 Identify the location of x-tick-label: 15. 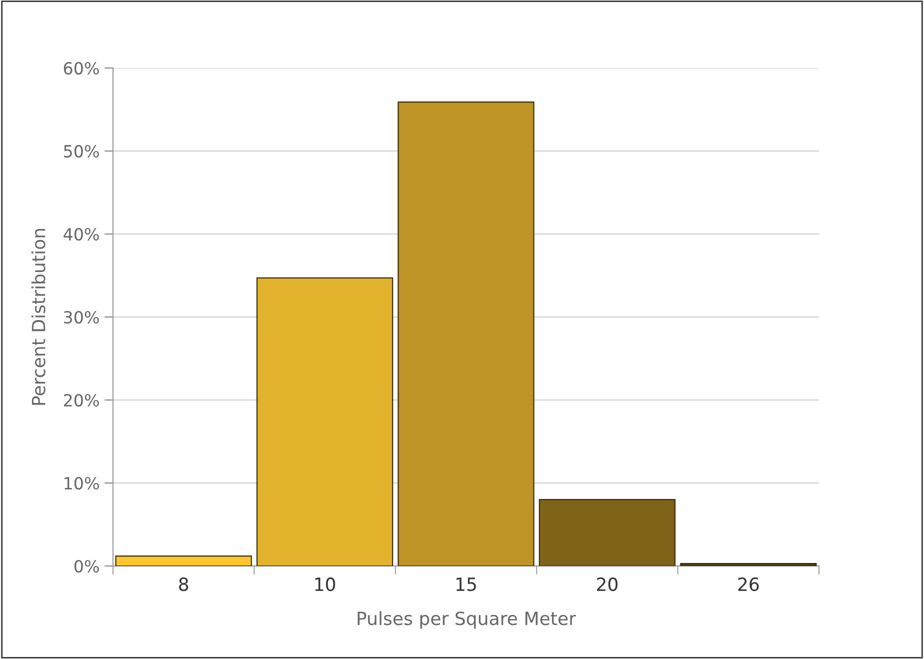
(466, 585).